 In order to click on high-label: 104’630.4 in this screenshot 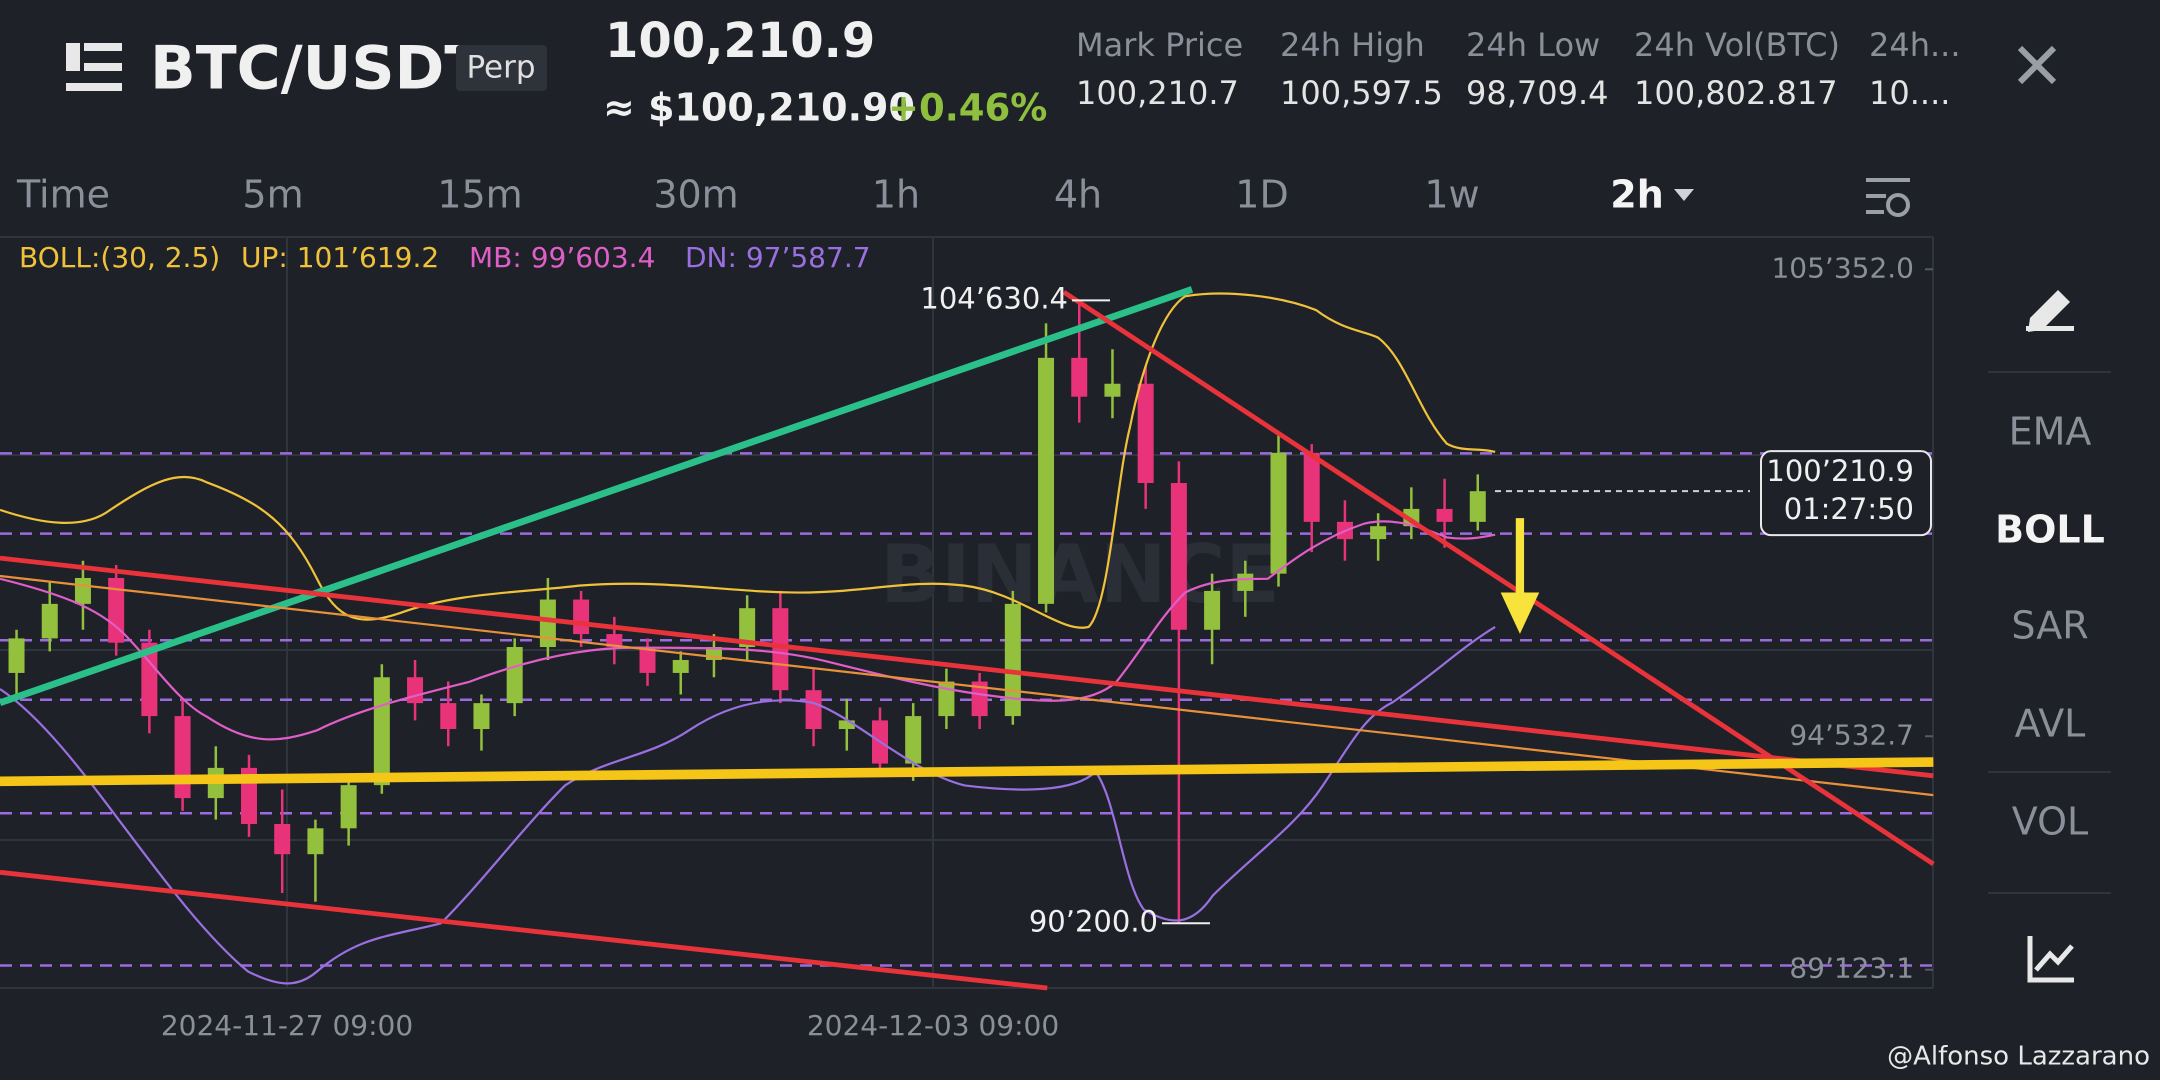, I will do `click(994, 298)`.